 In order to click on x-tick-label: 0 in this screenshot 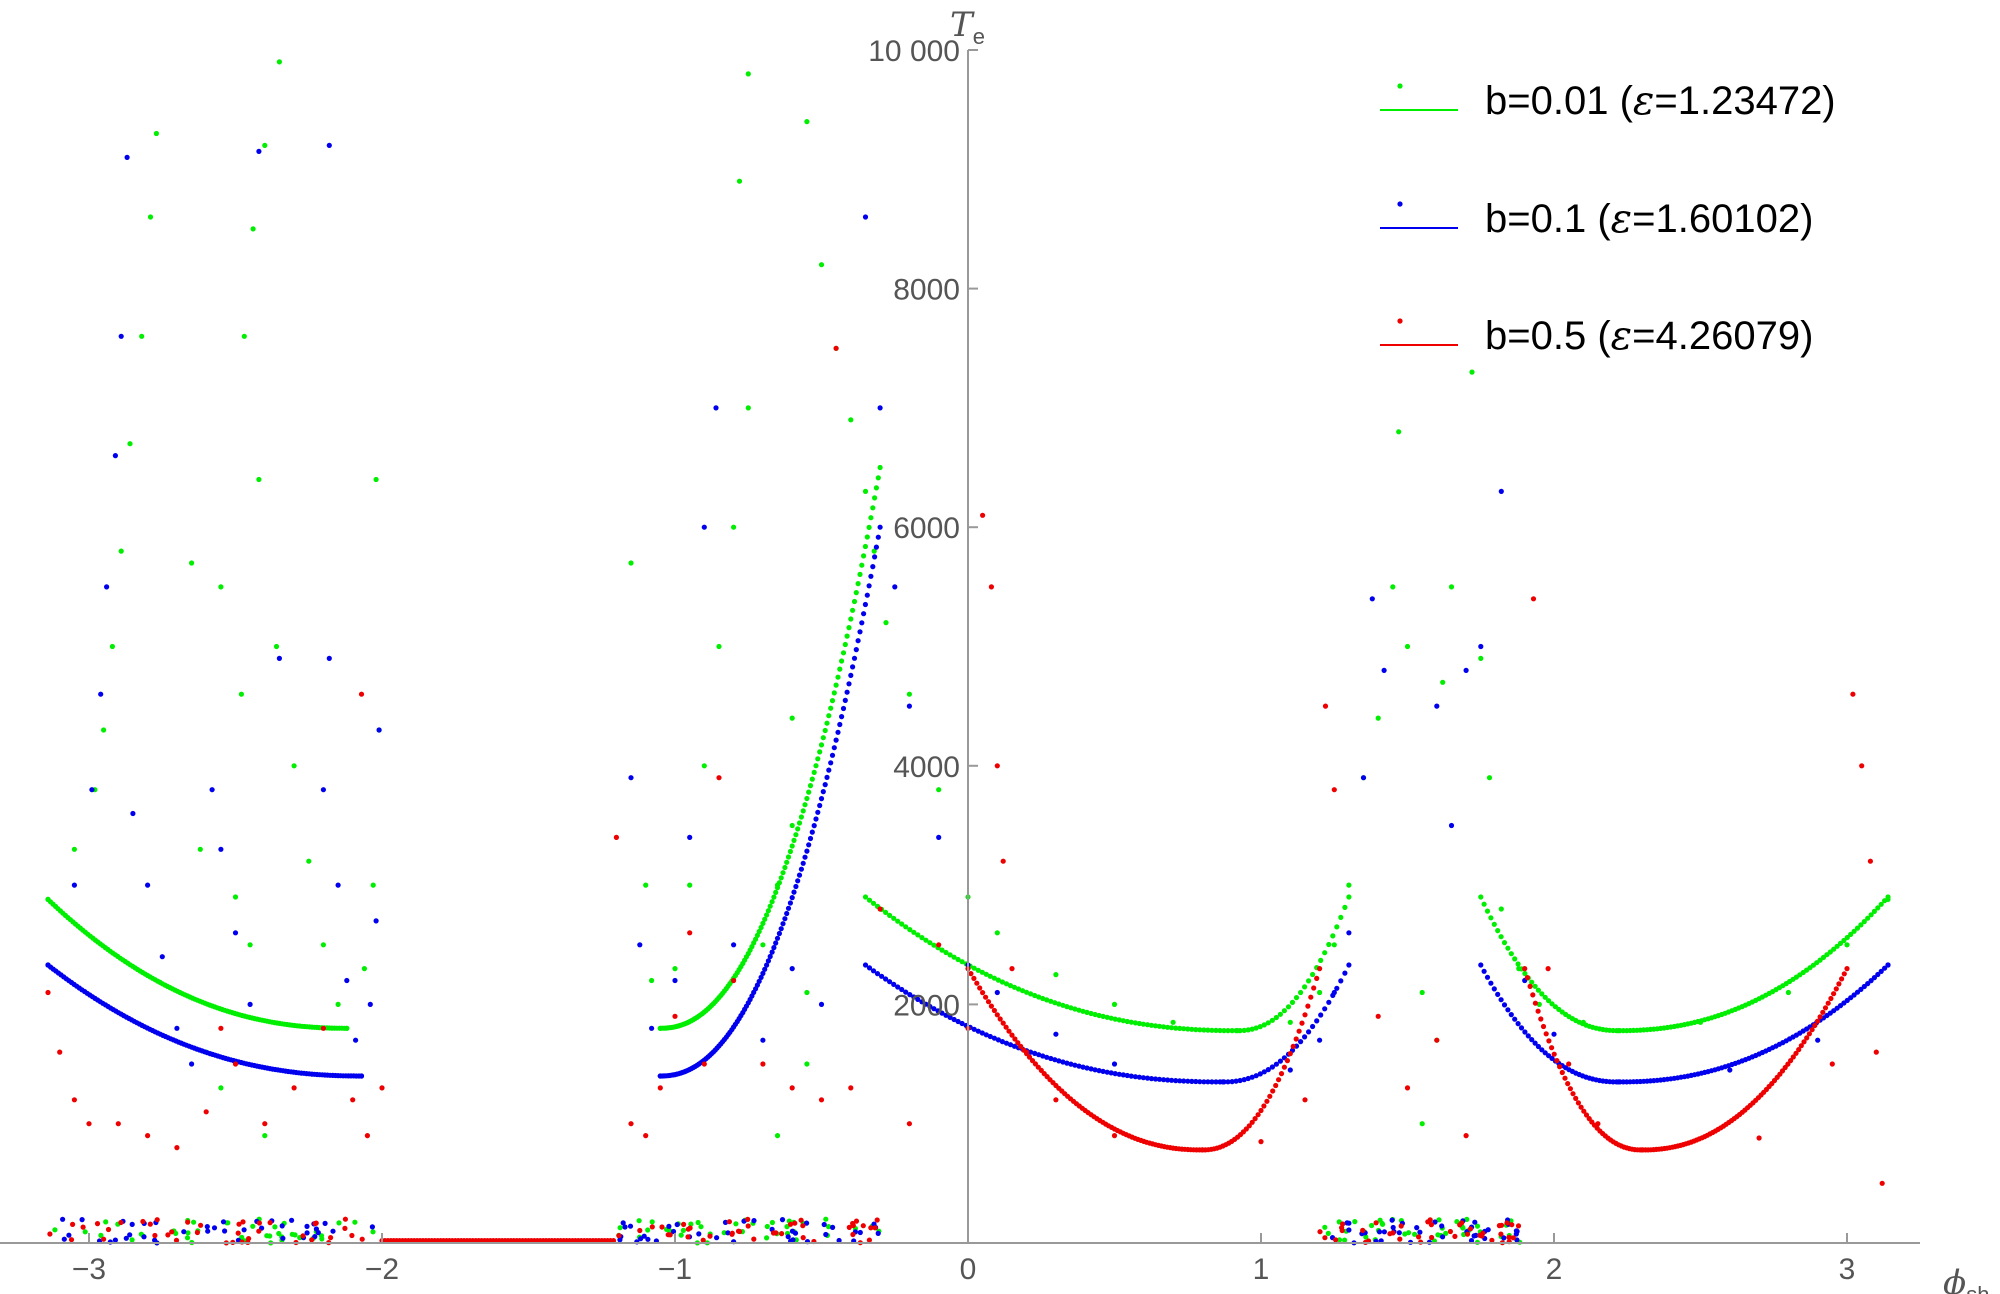, I will do `click(968, 1269)`.